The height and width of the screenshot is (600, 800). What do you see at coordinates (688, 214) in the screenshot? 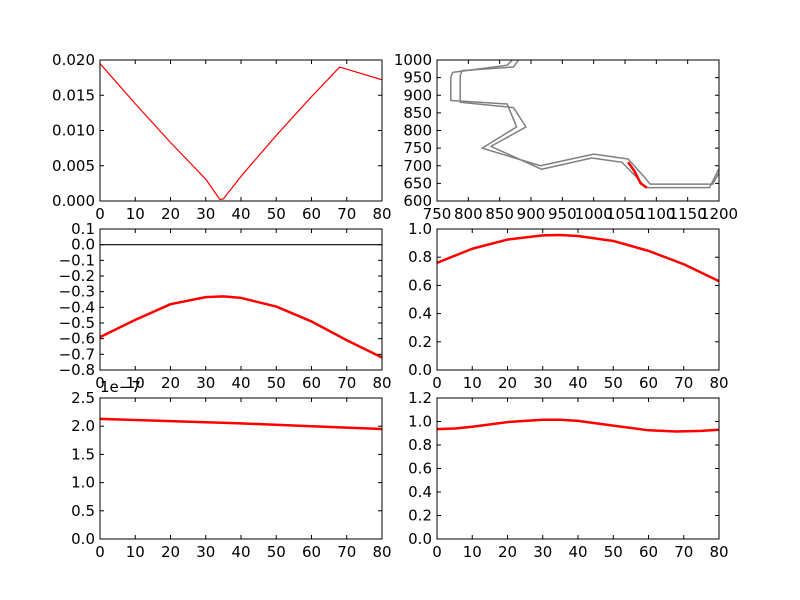
I see `x-tick-label: 1150` at bounding box center [688, 214].